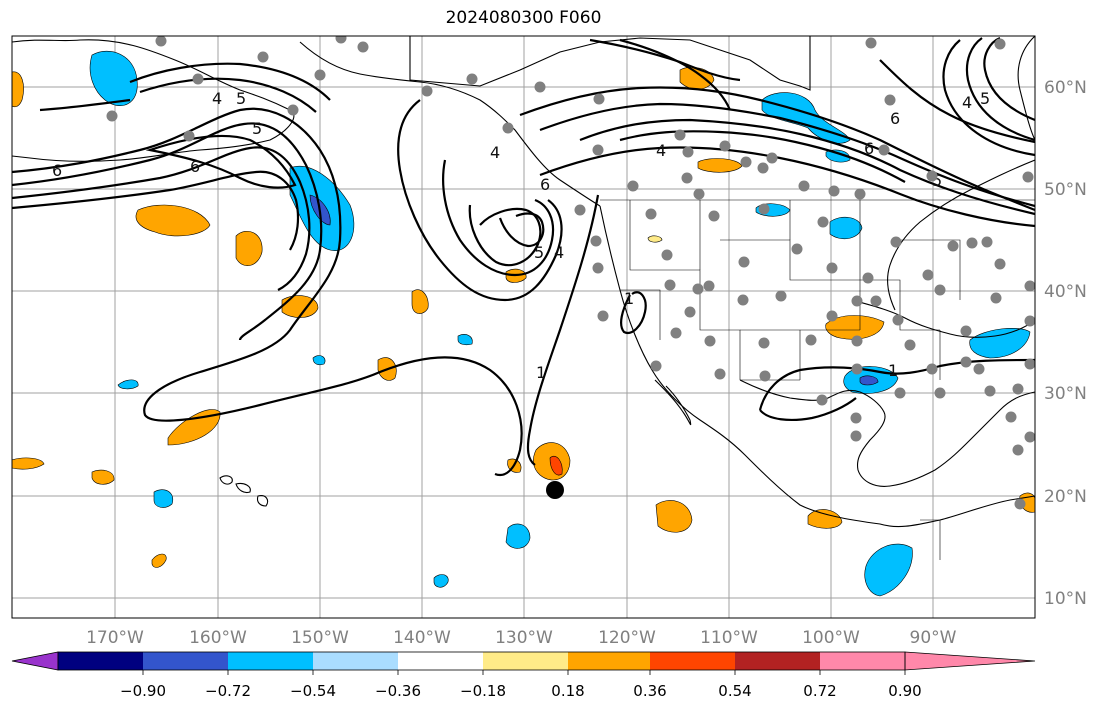  I want to click on lat-tick-label: 60°N, so click(1065, 88).